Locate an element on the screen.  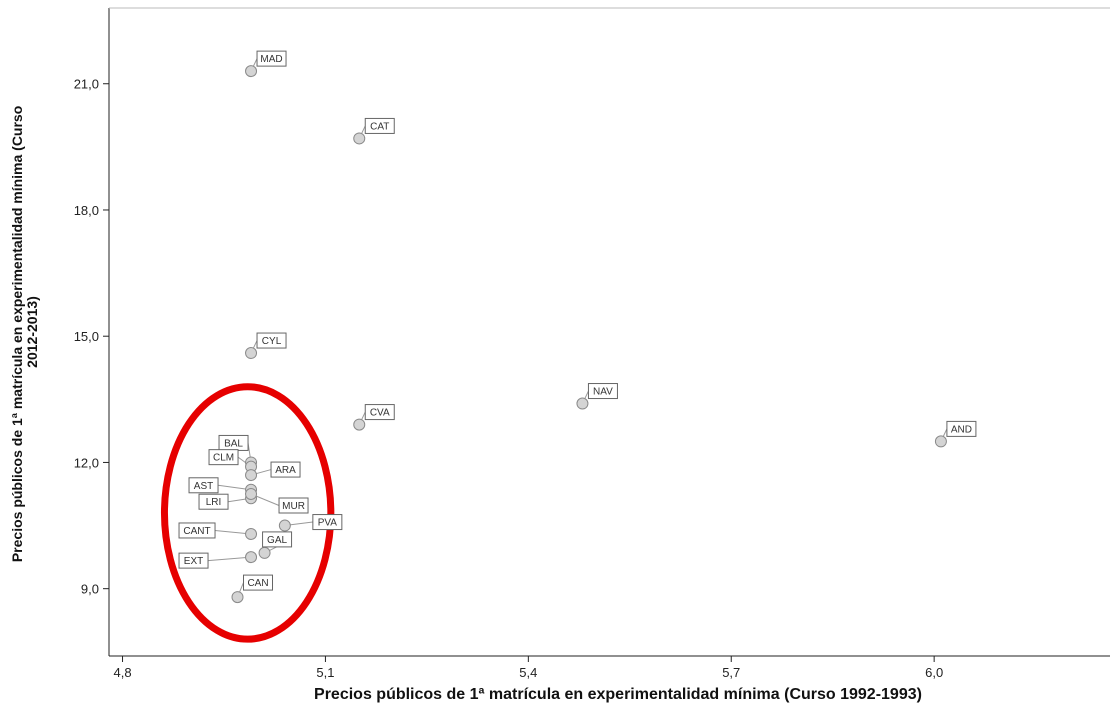
label-and: AND is located at coordinates (961, 429).